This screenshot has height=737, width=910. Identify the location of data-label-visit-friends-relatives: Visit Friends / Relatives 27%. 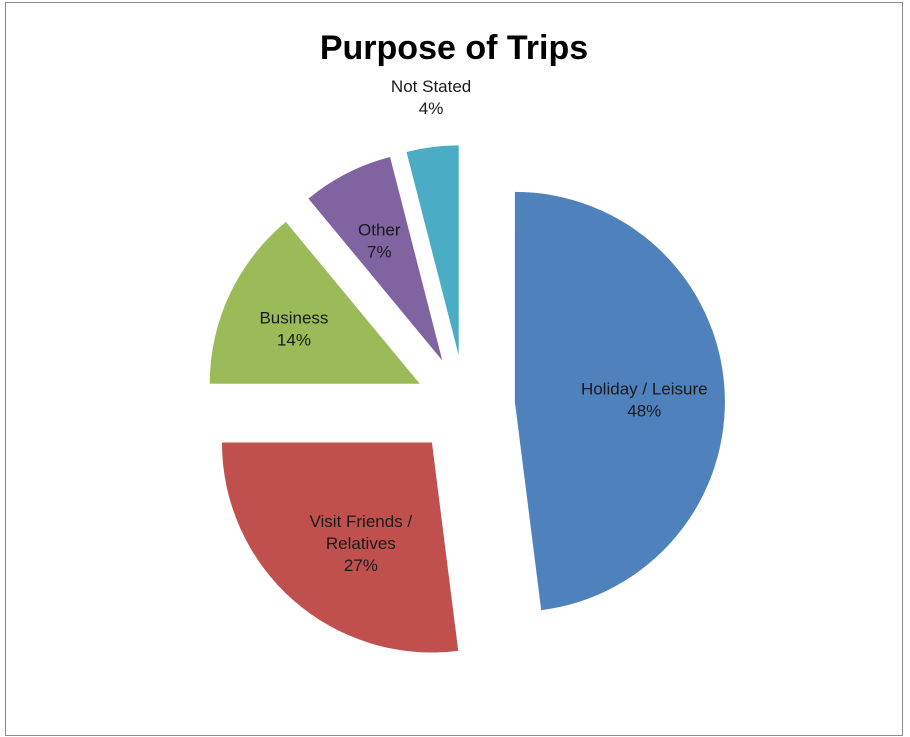
(360, 543).